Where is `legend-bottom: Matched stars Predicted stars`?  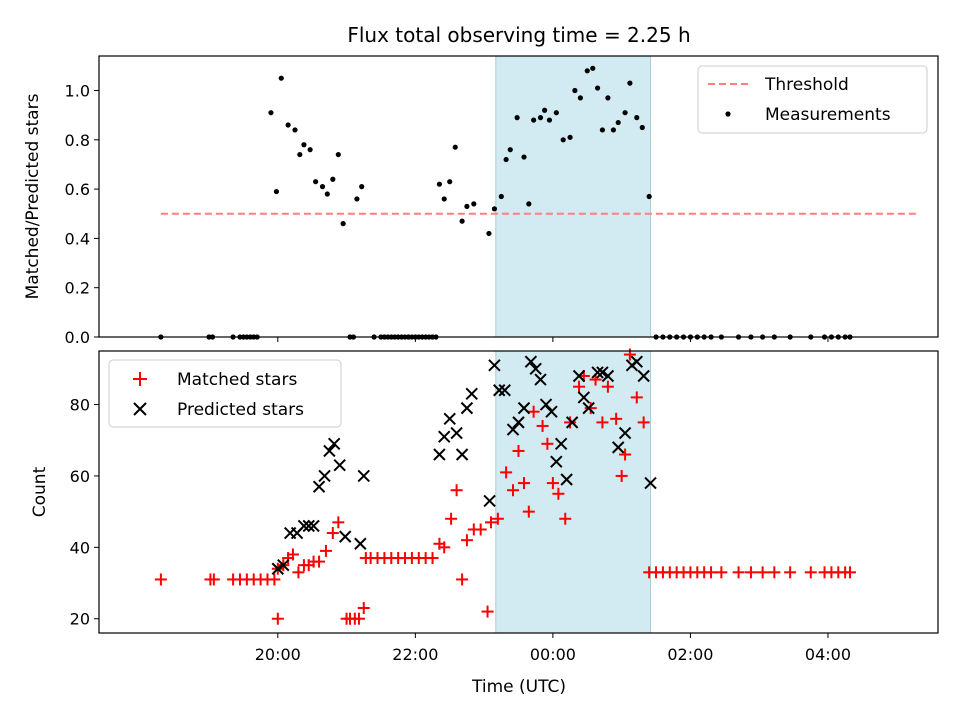 legend-bottom: Matched stars Predicted stars is located at coordinates (225, 393).